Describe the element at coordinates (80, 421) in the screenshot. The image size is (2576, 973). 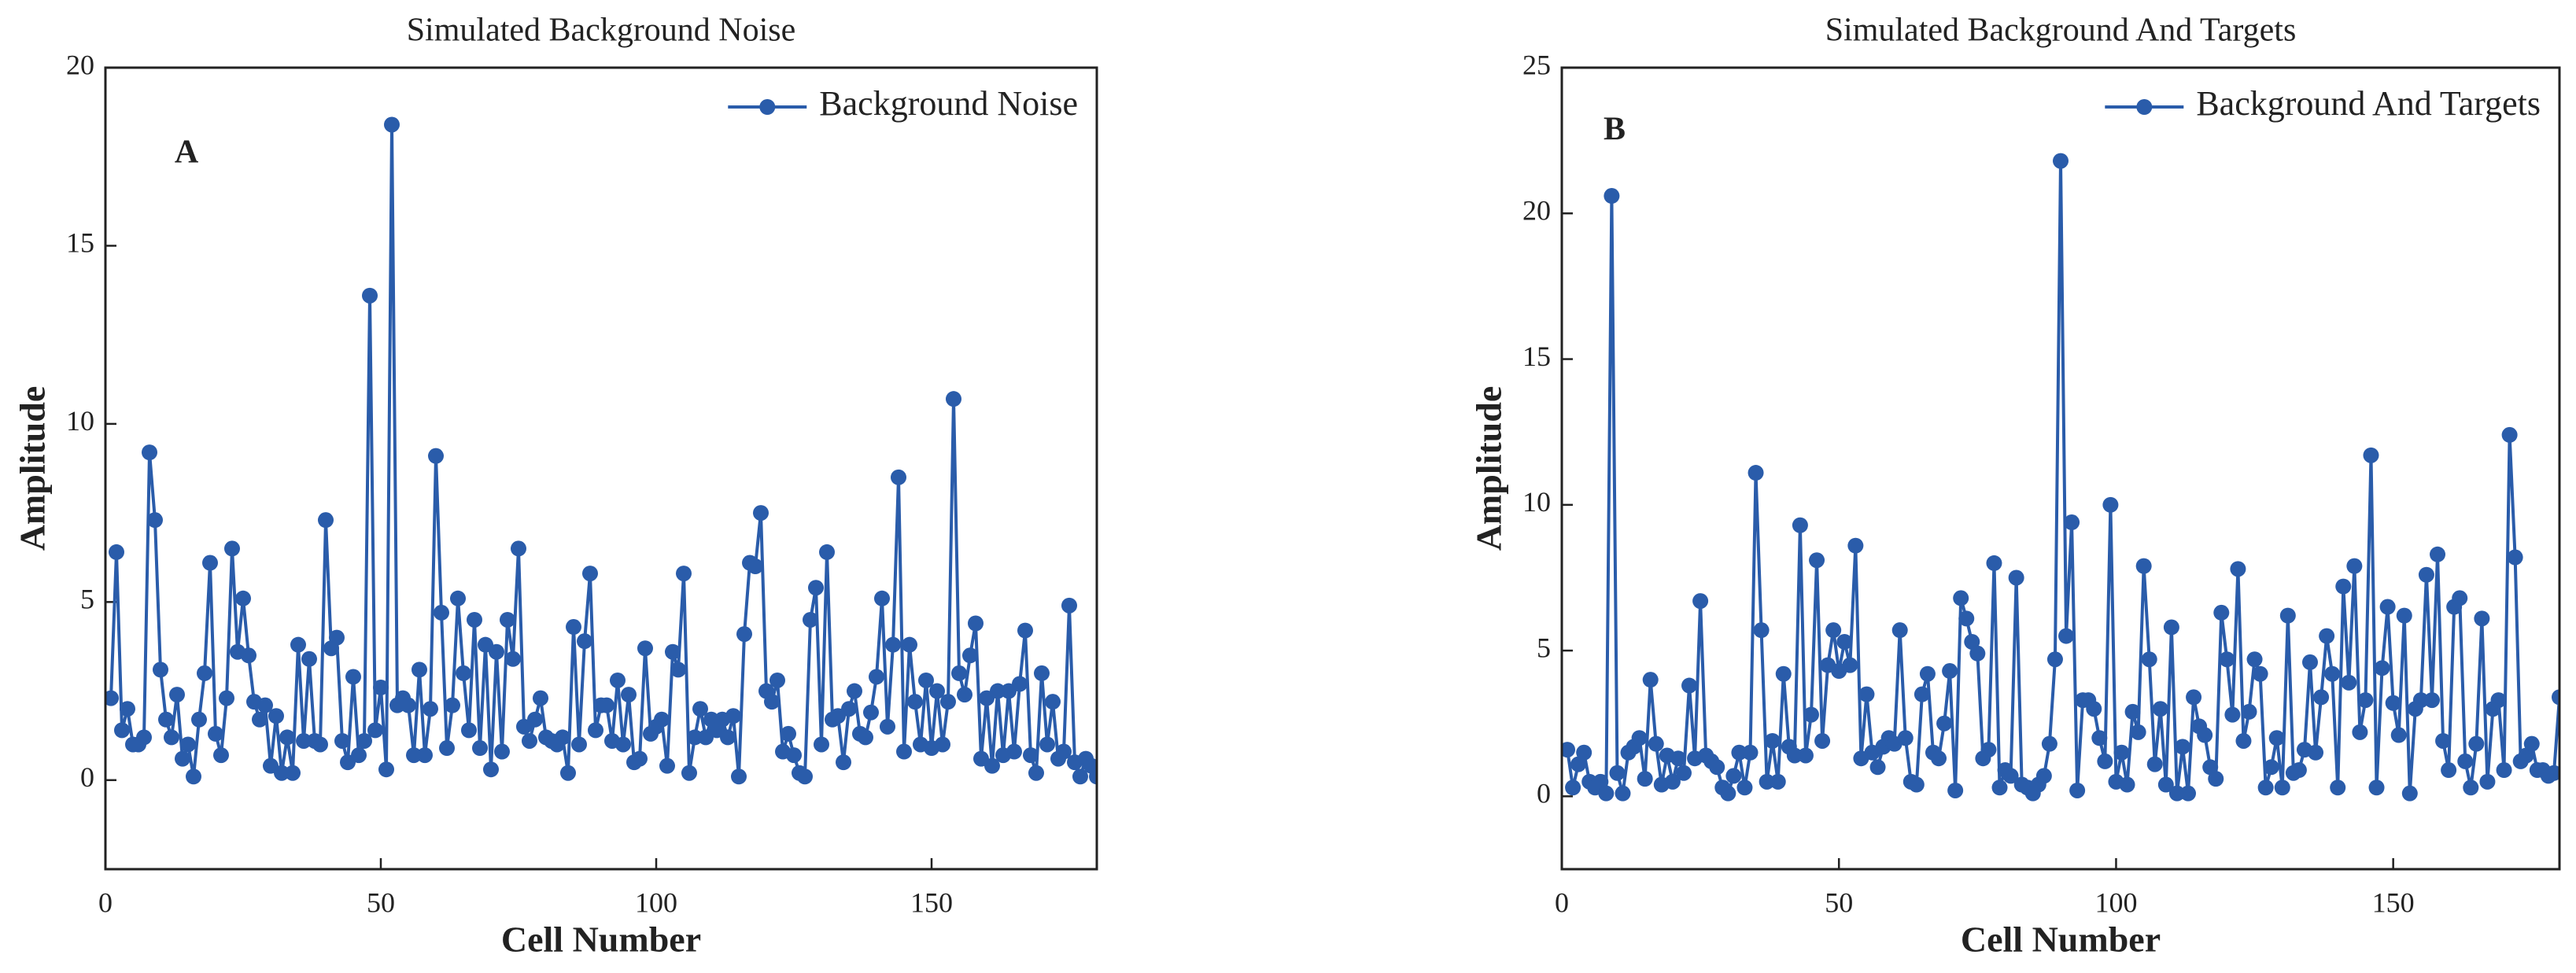
I see `y-tick-label: 10` at that location.